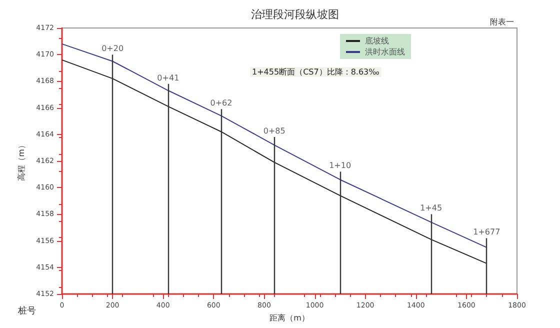 This screenshot has height=328, width=560. What do you see at coordinates (377, 41) in the screenshot?
I see `legend-label: 底坡线` at bounding box center [377, 41].